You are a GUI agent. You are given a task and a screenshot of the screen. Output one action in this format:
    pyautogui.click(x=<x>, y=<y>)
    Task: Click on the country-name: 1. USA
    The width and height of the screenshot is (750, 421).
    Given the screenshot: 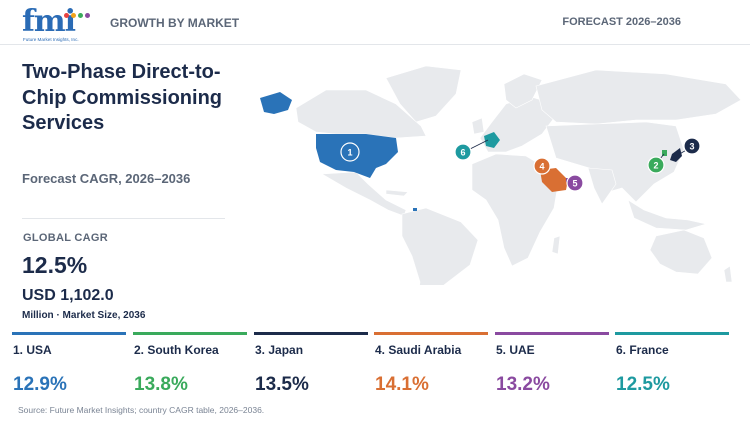 What is the action you would take?
    pyautogui.click(x=32, y=350)
    